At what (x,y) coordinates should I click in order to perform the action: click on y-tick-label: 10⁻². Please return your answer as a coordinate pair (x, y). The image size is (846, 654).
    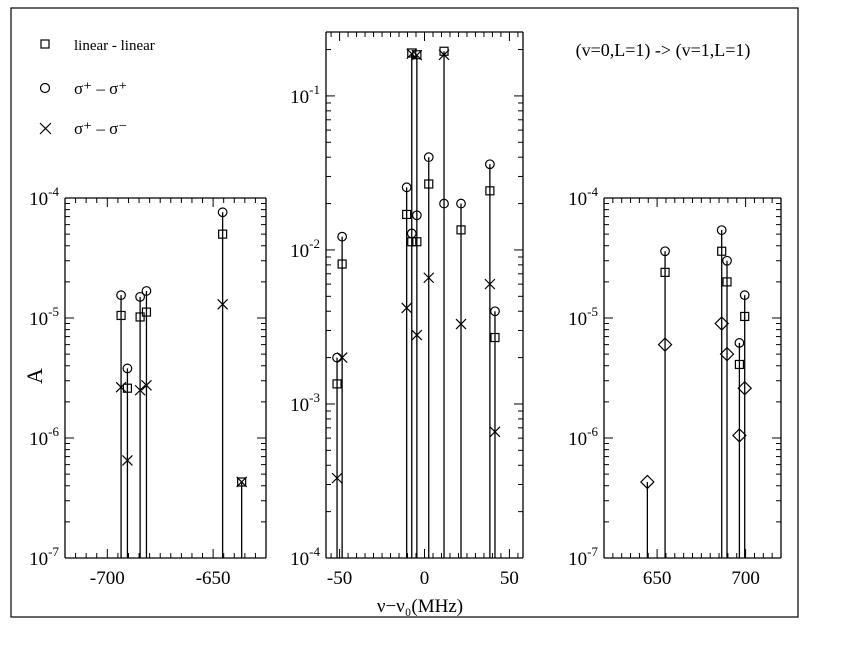
    Looking at the image, I should click on (305, 249).